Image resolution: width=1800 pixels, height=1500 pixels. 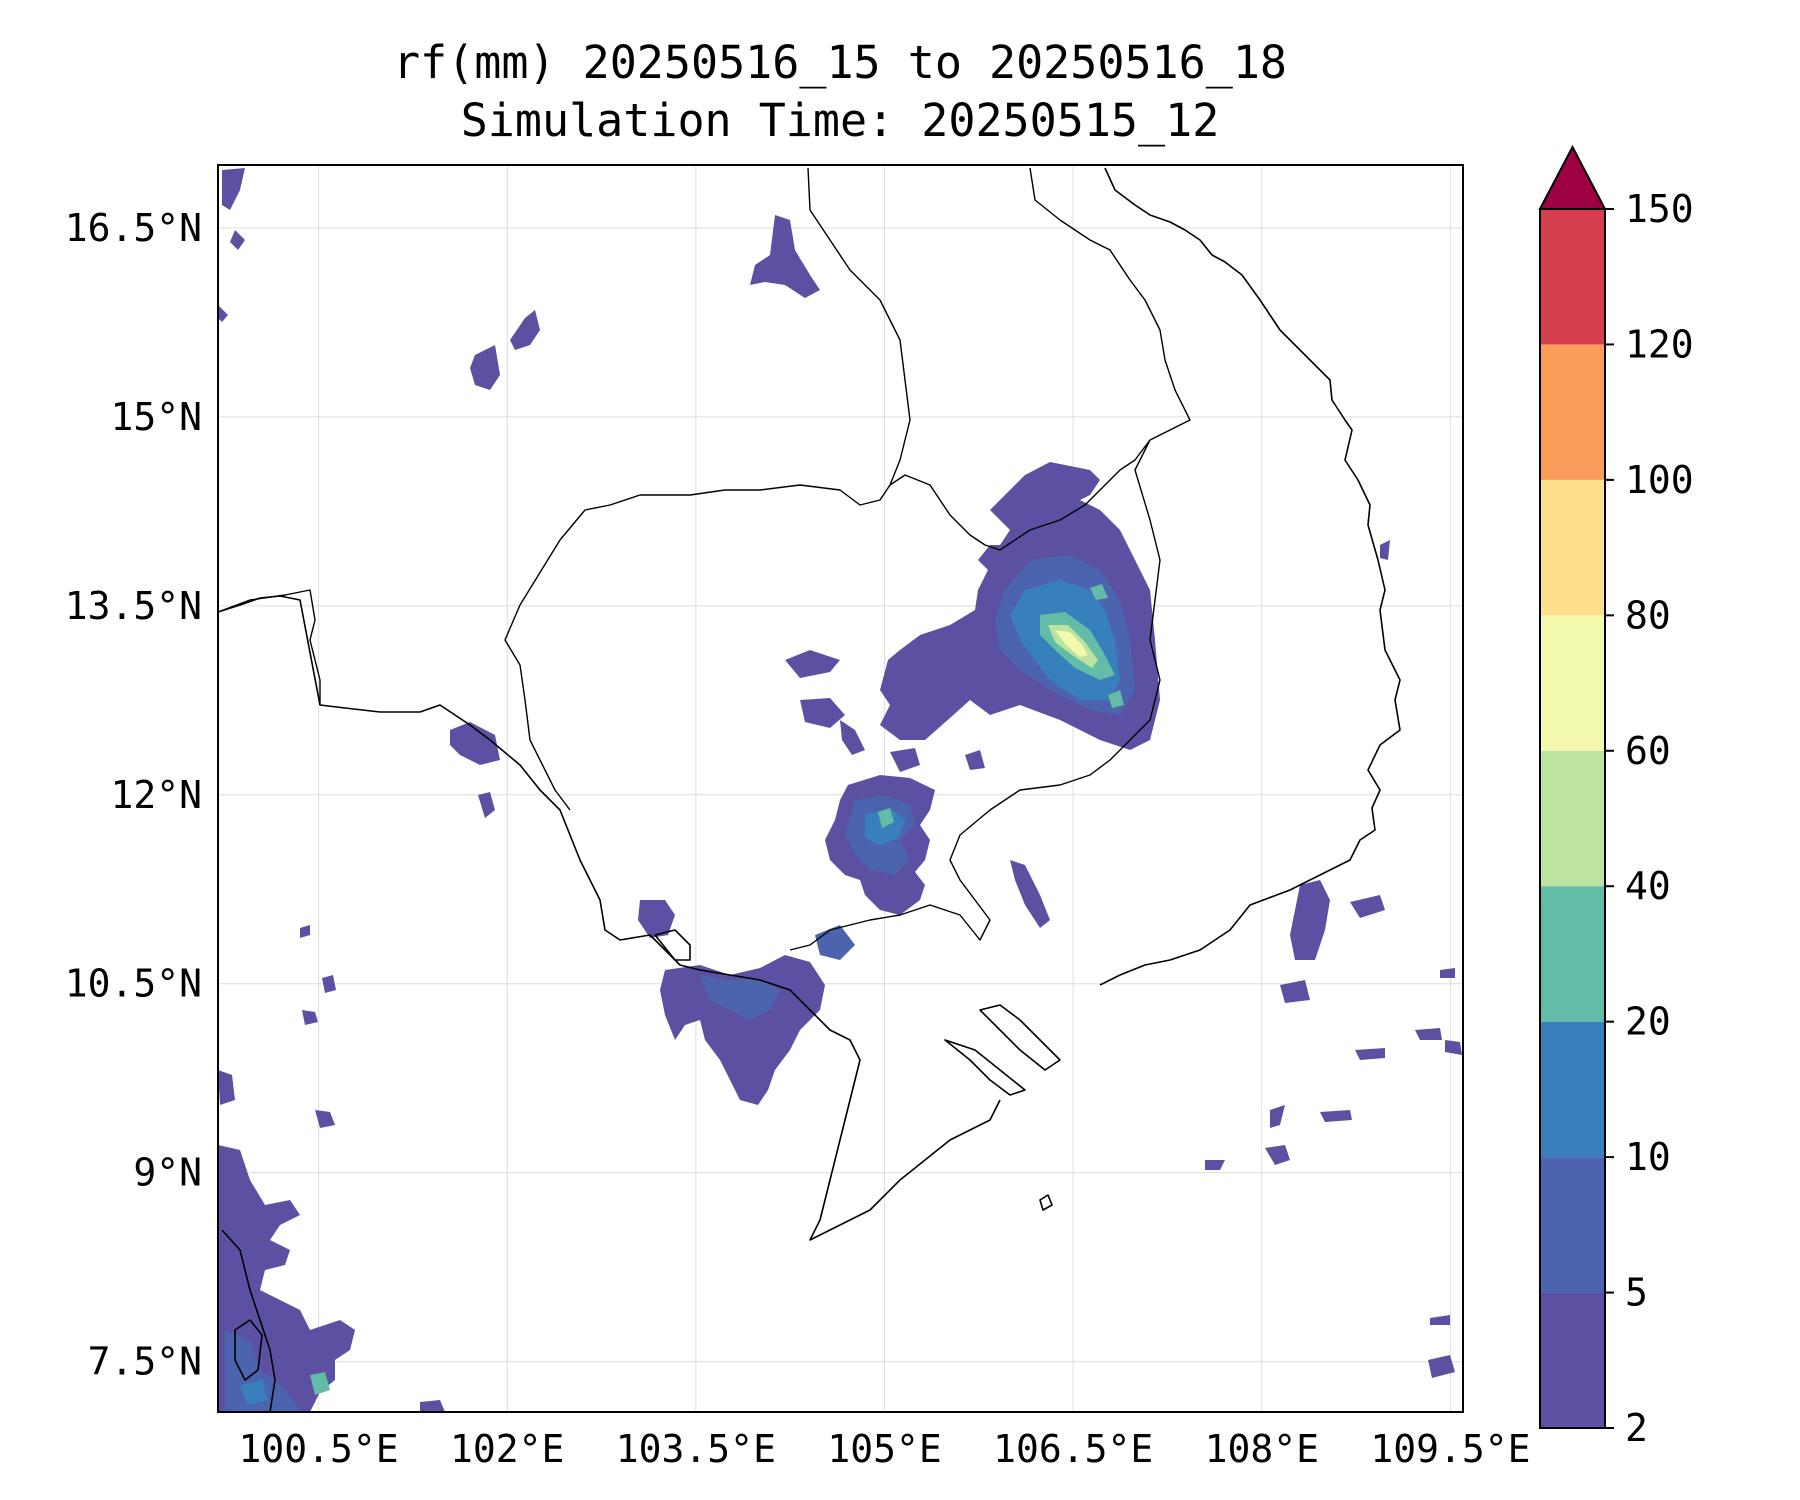 I want to click on rain-area-south, so click(x=742, y=1030).